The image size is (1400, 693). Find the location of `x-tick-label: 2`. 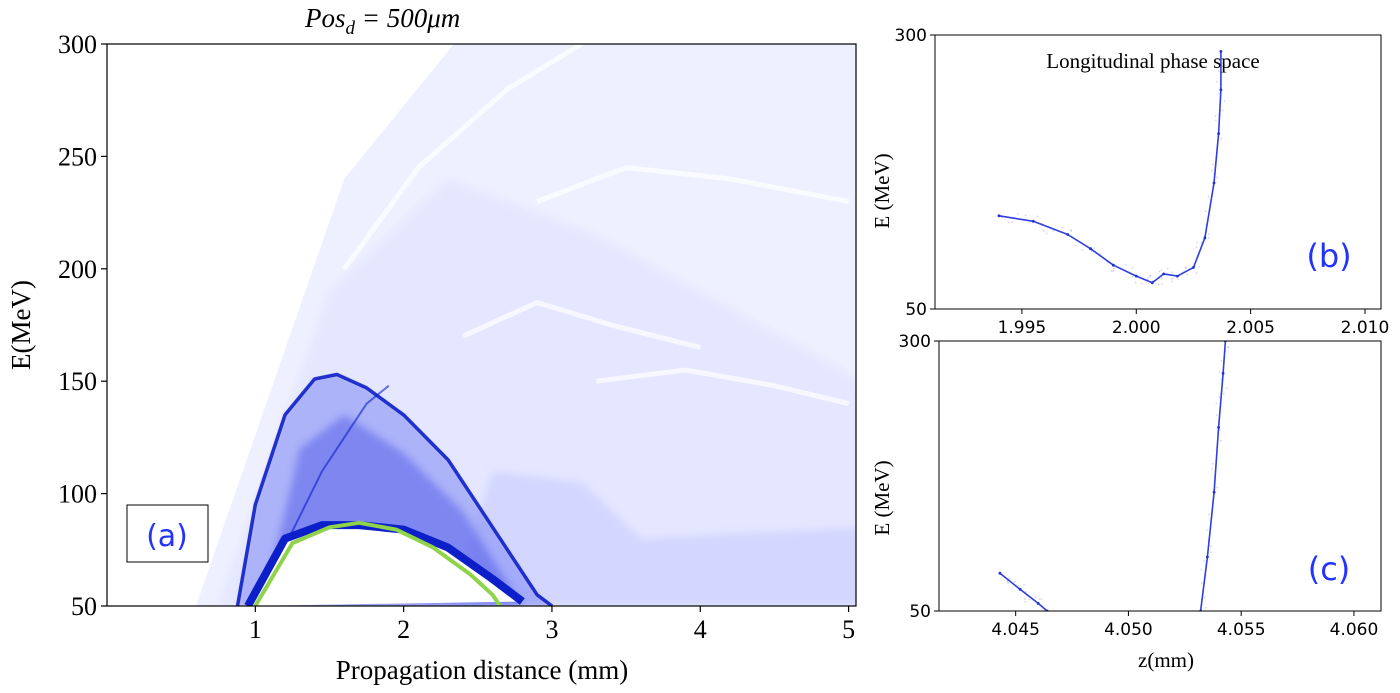

x-tick-label: 2 is located at coordinates (403, 629).